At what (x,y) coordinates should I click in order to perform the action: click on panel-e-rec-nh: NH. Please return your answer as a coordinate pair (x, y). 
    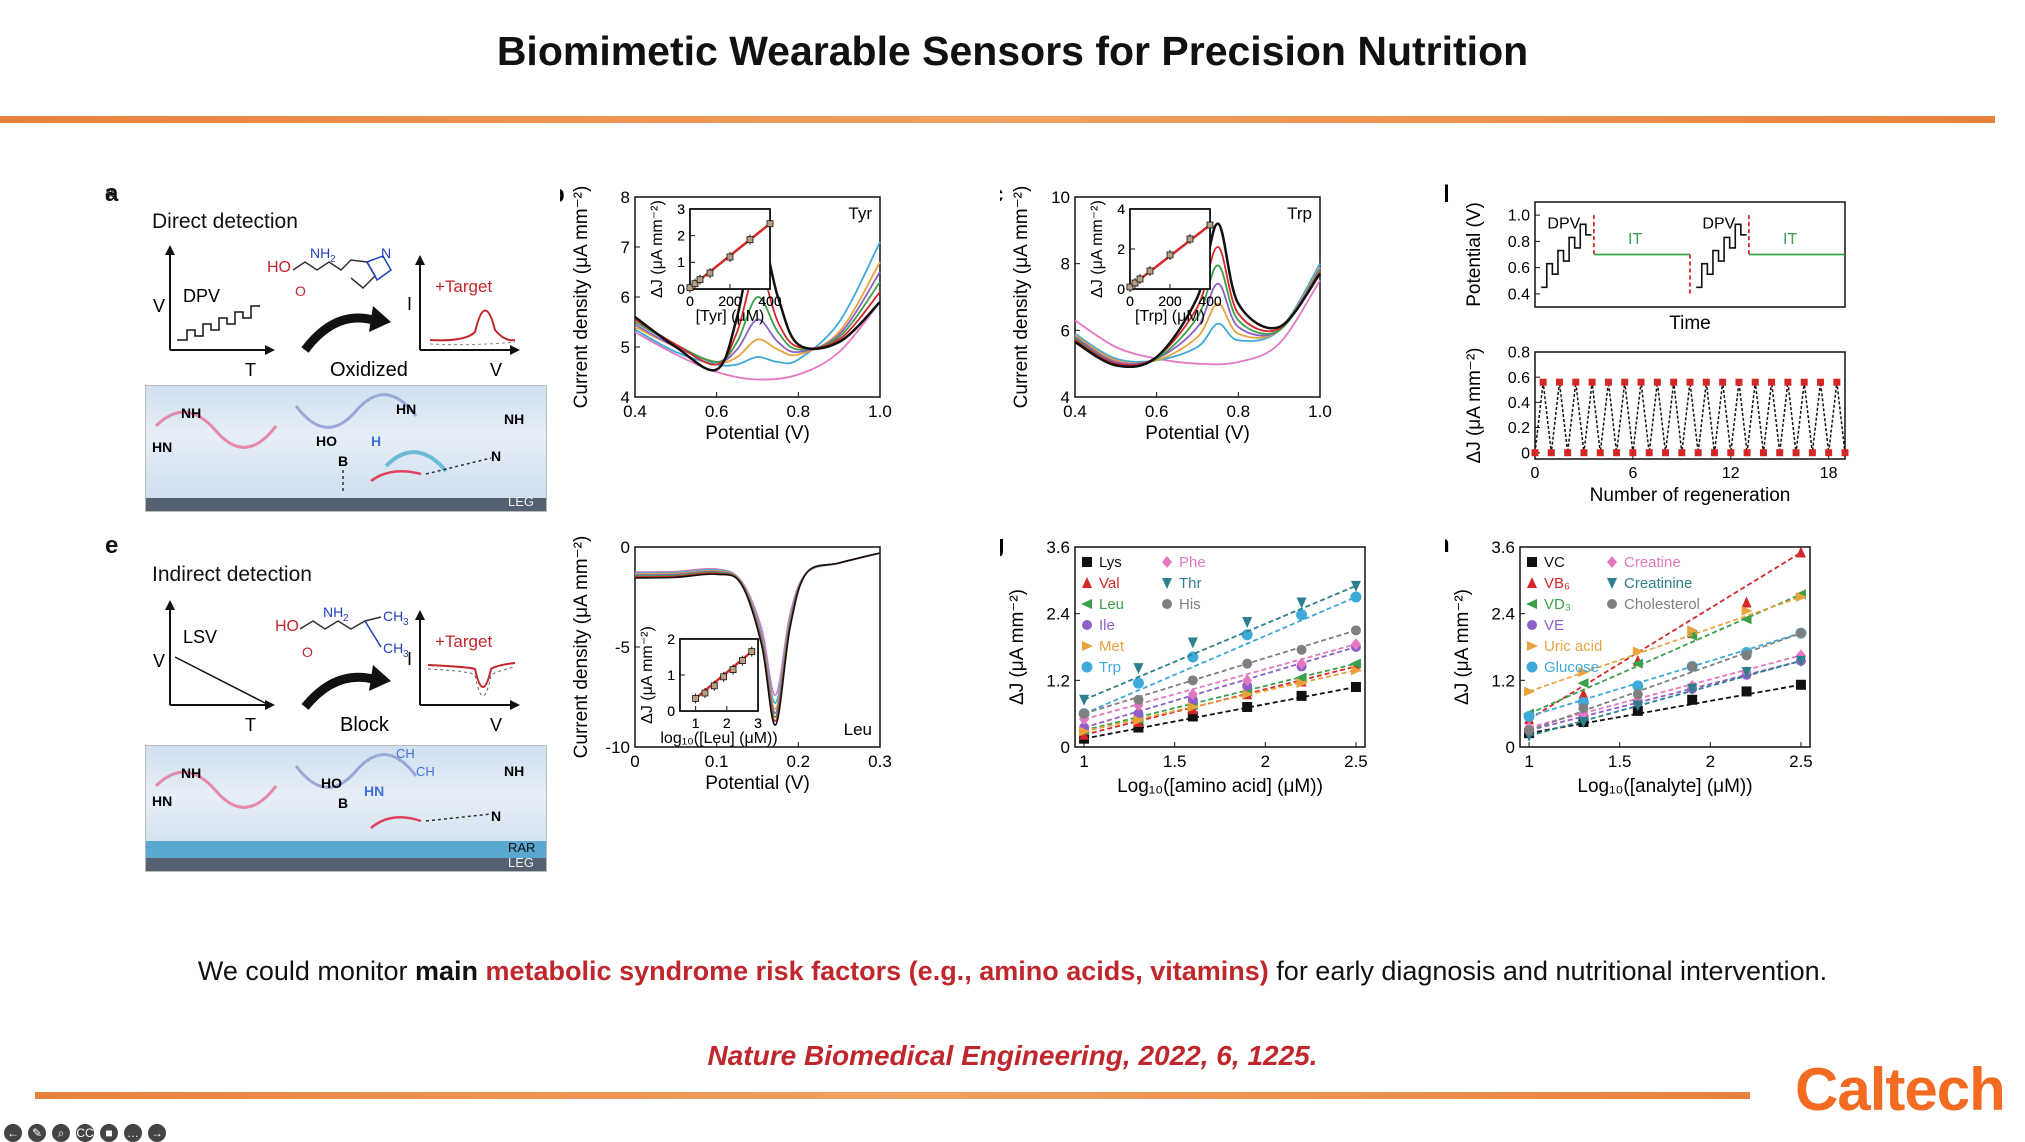
    Looking at the image, I should click on (191, 773).